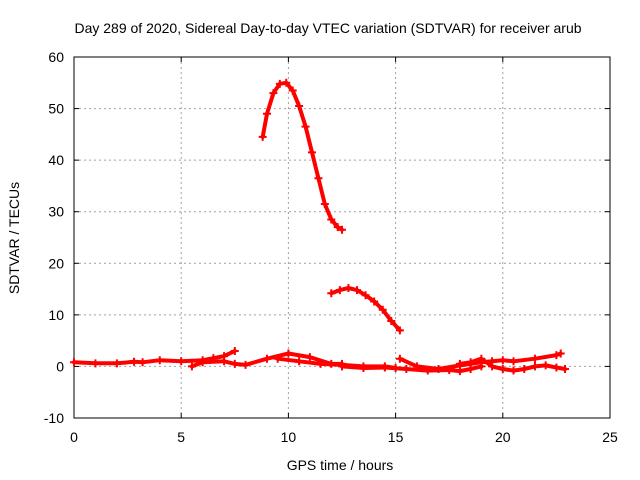  I want to click on series-arc-low-f, so click(512, 364).